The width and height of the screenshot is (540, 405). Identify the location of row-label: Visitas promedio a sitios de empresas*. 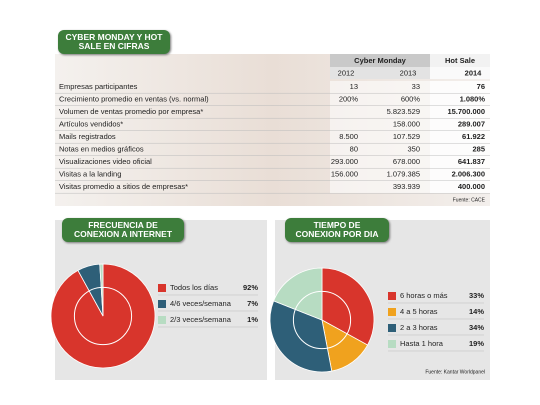
(123, 186).